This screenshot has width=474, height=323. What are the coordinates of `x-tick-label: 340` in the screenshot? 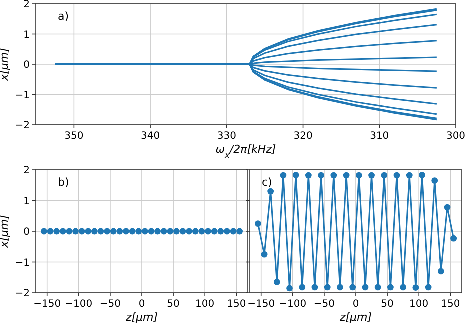 It's located at (150, 136).